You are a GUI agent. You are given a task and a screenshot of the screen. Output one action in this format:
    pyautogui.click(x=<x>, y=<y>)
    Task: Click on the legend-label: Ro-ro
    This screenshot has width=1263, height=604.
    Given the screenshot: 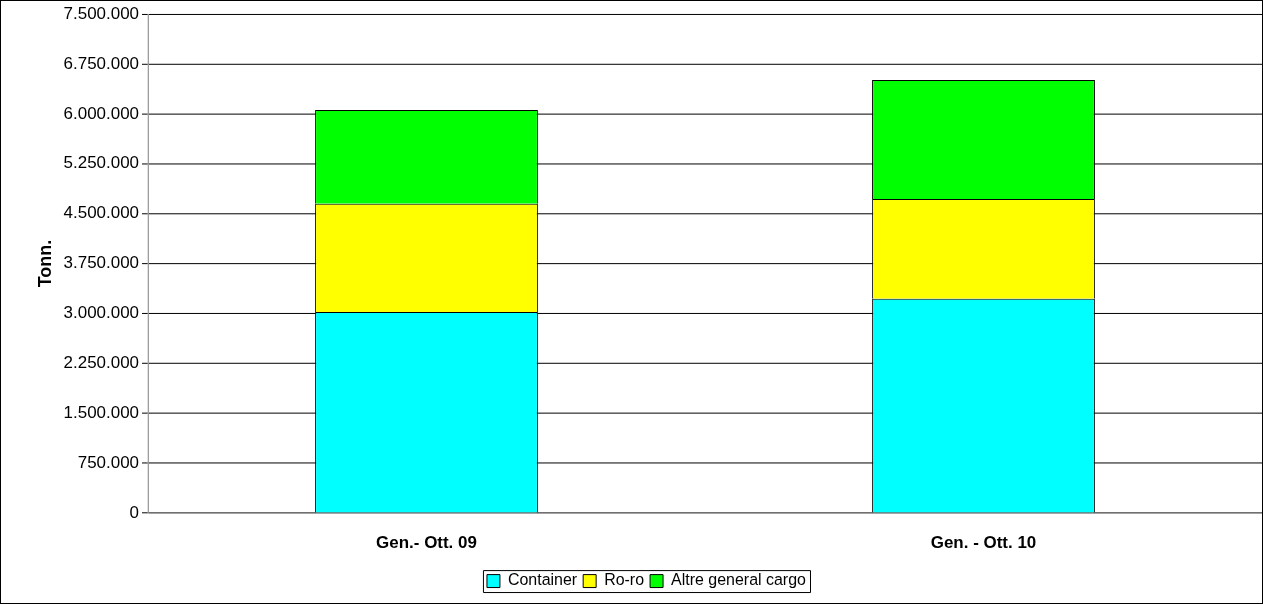 What is the action you would take?
    pyautogui.click(x=624, y=580)
    